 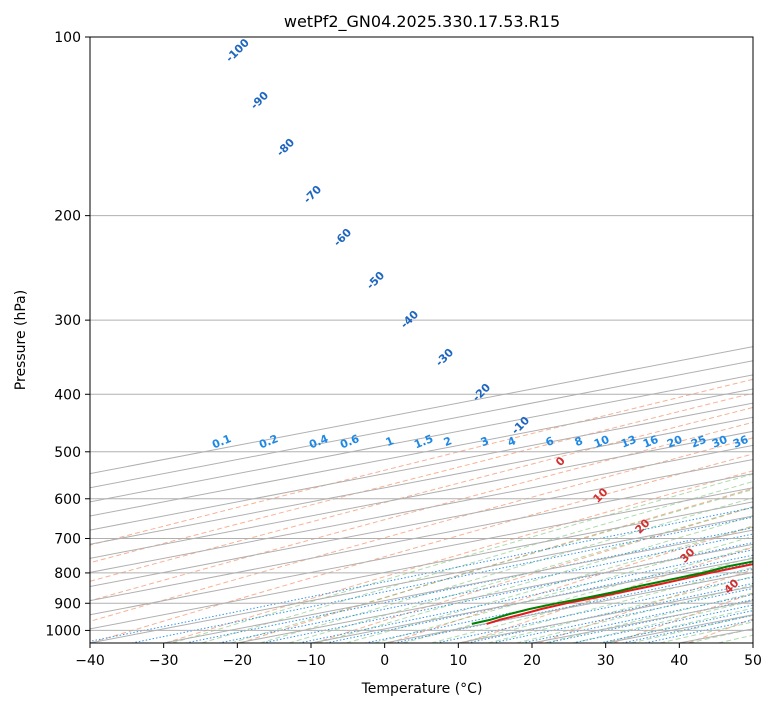 What do you see at coordinates (679, 661) in the screenshot?
I see `x-tick-label: 40` at bounding box center [679, 661].